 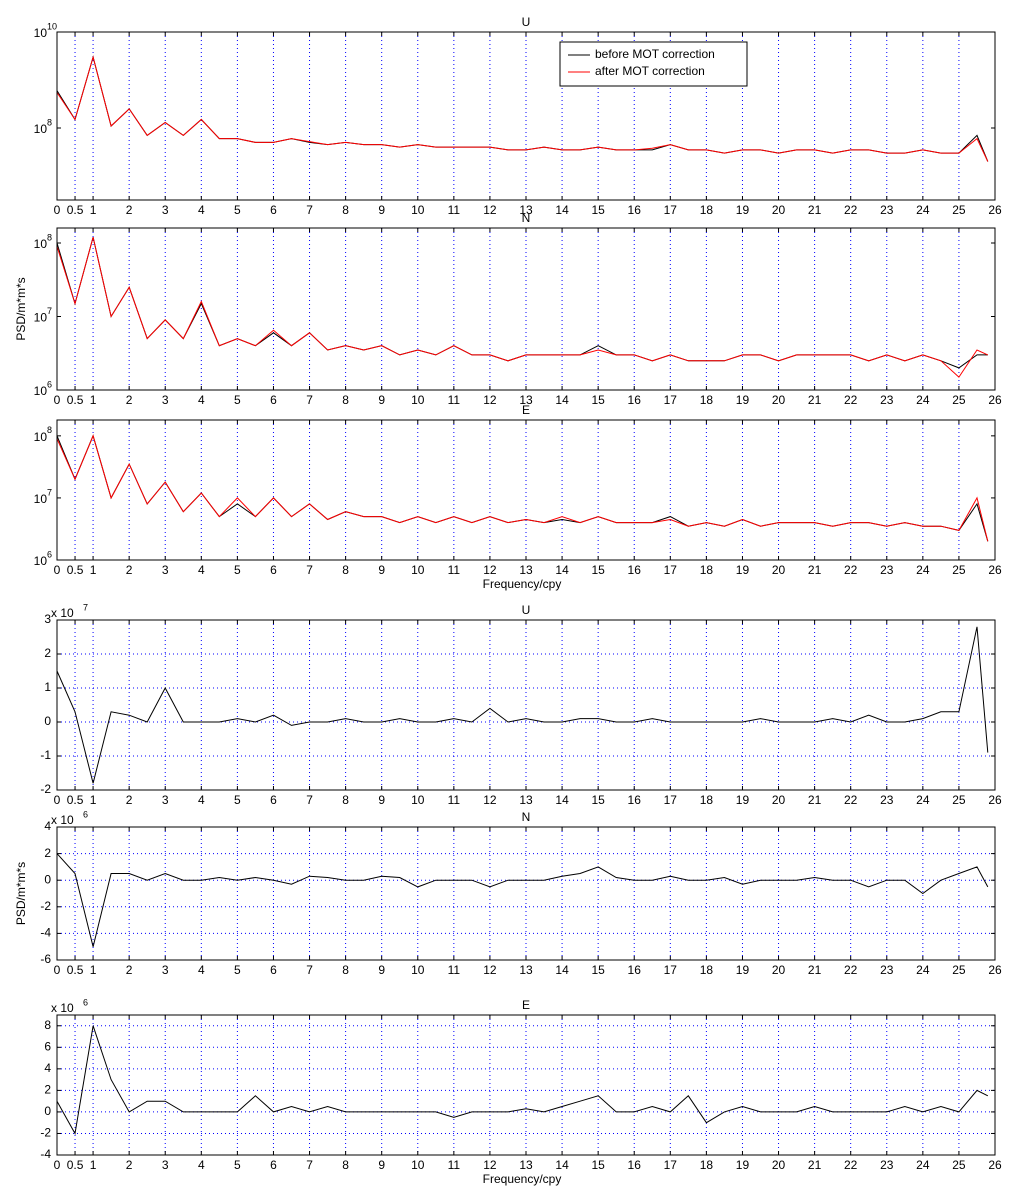 What do you see at coordinates (526, 1005) in the screenshot?
I see `panel-title: E` at bounding box center [526, 1005].